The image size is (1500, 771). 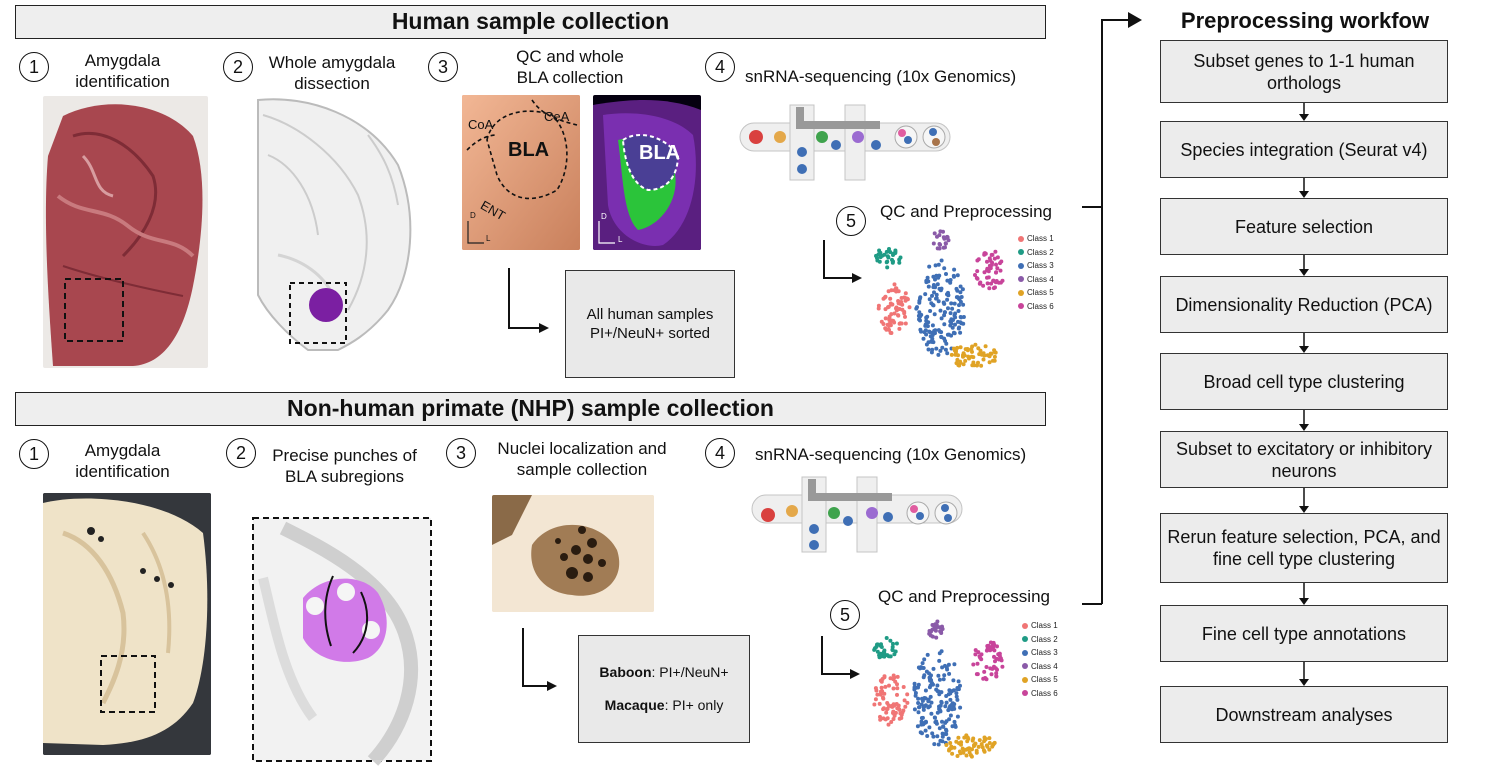 What do you see at coordinates (473, 215) in the screenshot?
I see `orientation-d-label: D` at bounding box center [473, 215].